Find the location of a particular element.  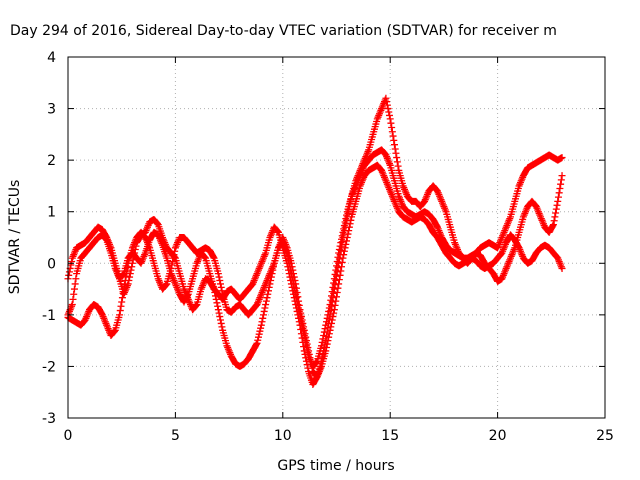

x-tick-label: 10 is located at coordinates (283, 436).